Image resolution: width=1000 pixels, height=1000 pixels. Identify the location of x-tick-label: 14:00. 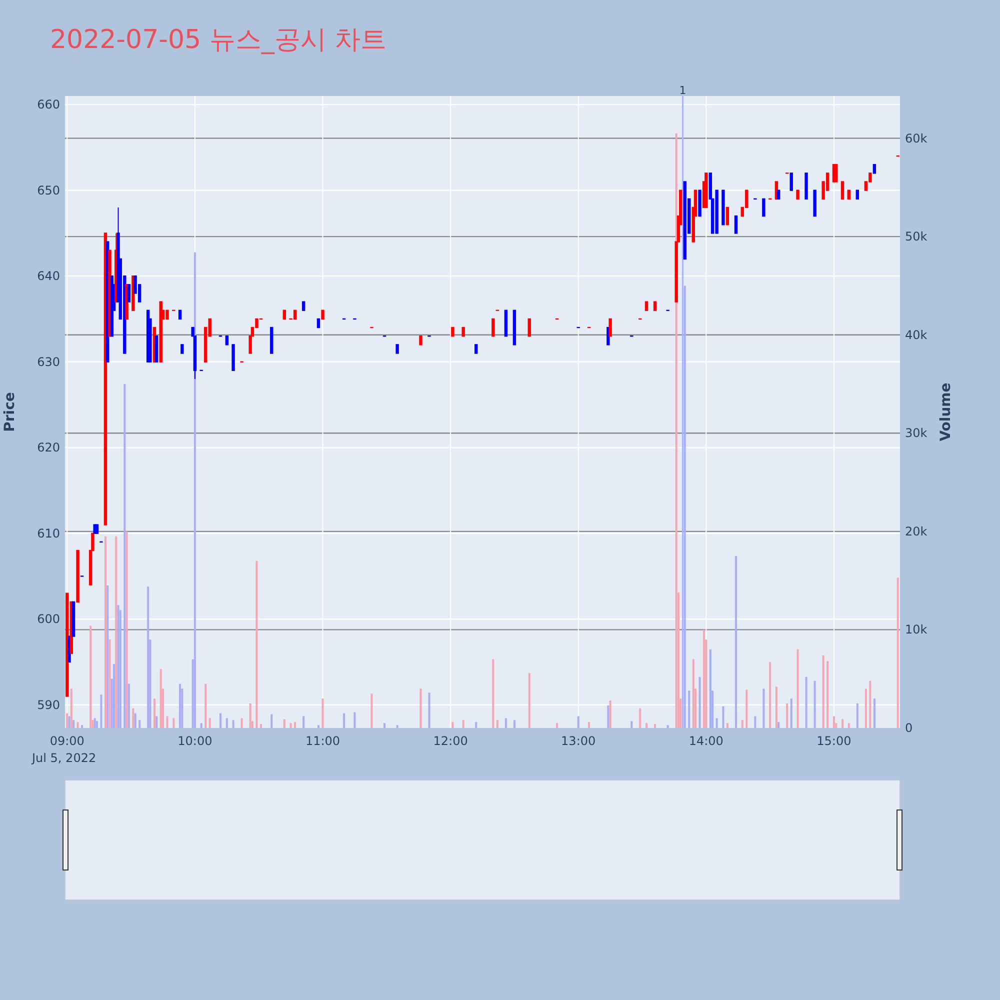
(706, 741).